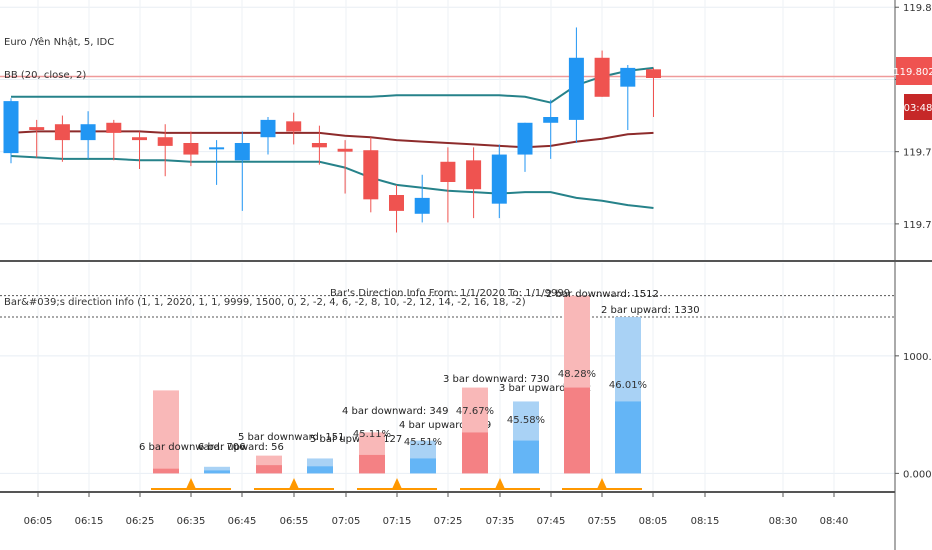 Image resolution: width=932 pixels, height=550 pixels. I want to click on reference-lines, so click(447, 306).